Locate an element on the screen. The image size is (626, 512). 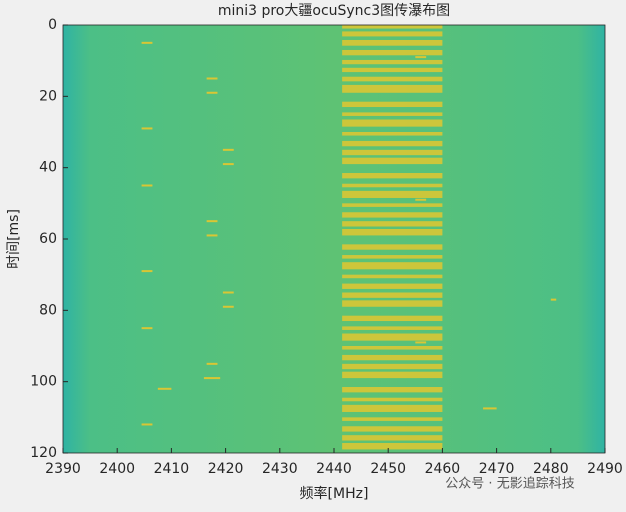
chart-title: mini3 pro大疆ocuSync3图传瀑布图 is located at coordinates (334, 11).